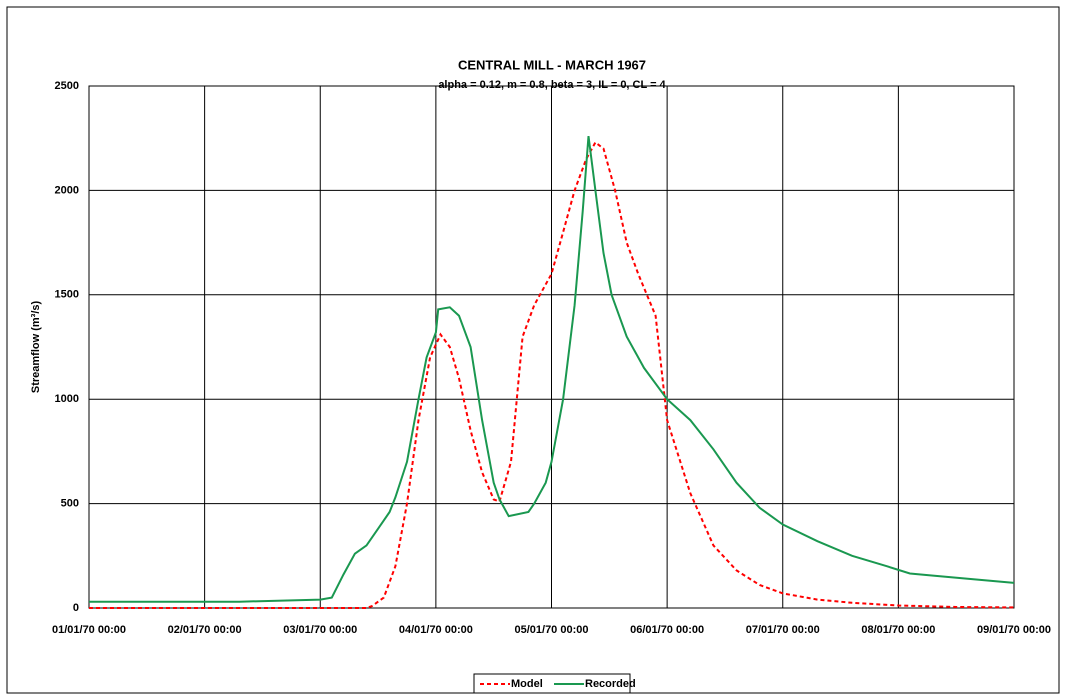 Image resolution: width=1066 pixels, height=694 pixels. What do you see at coordinates (552, 683) in the screenshot?
I see `legend-box` at bounding box center [552, 683].